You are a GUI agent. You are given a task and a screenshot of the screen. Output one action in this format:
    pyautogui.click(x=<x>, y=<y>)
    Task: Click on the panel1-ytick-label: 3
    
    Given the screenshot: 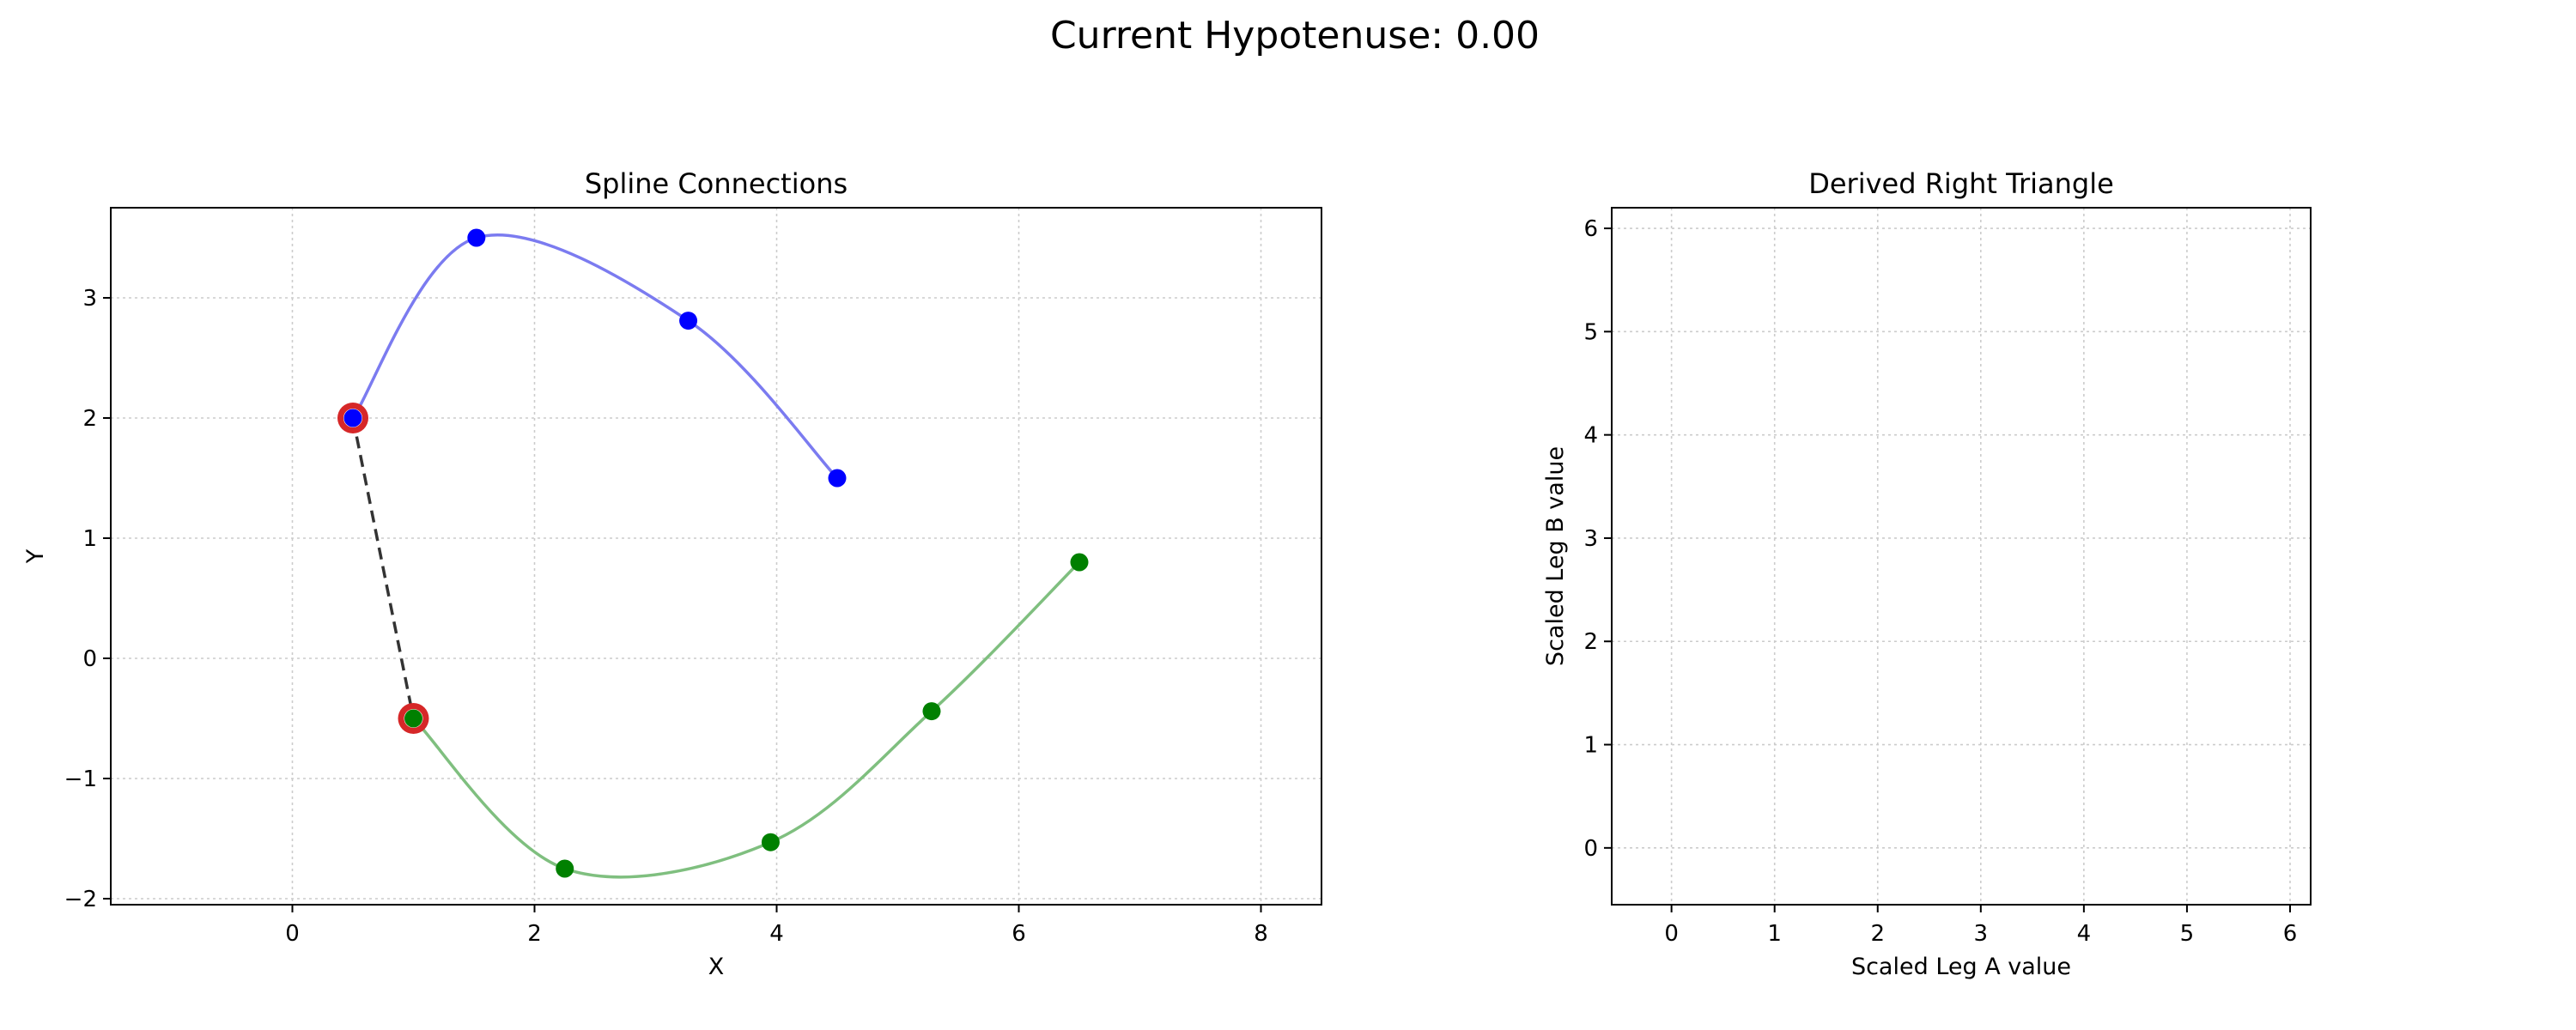 What is the action you would take?
    pyautogui.click(x=90, y=299)
    